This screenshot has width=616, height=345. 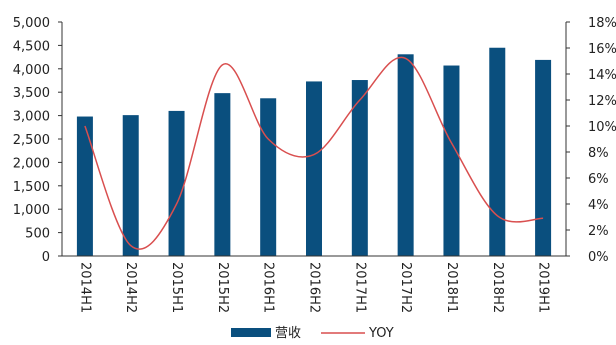 What do you see at coordinates (602, 49) in the screenshot?
I see `y-right-tick-label: 16%` at bounding box center [602, 49].